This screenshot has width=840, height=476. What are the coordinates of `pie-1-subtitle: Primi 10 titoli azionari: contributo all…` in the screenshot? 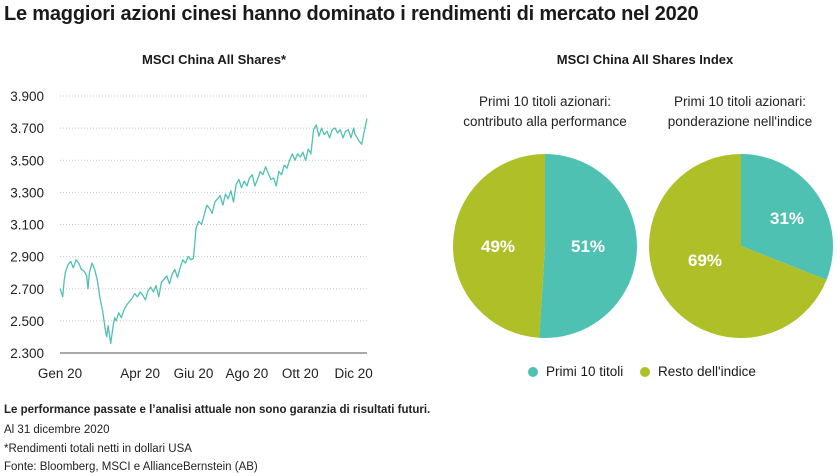 It's located at (545, 112).